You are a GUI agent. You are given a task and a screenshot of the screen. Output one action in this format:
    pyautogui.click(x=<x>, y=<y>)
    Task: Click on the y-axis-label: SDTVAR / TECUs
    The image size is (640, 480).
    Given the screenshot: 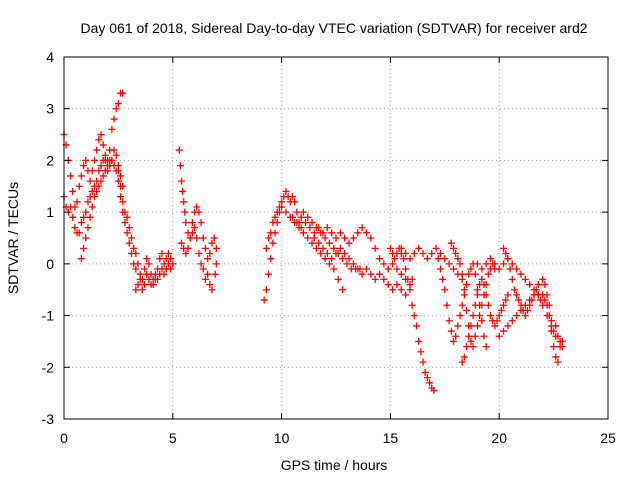 What is the action you would take?
    pyautogui.click(x=13, y=238)
    